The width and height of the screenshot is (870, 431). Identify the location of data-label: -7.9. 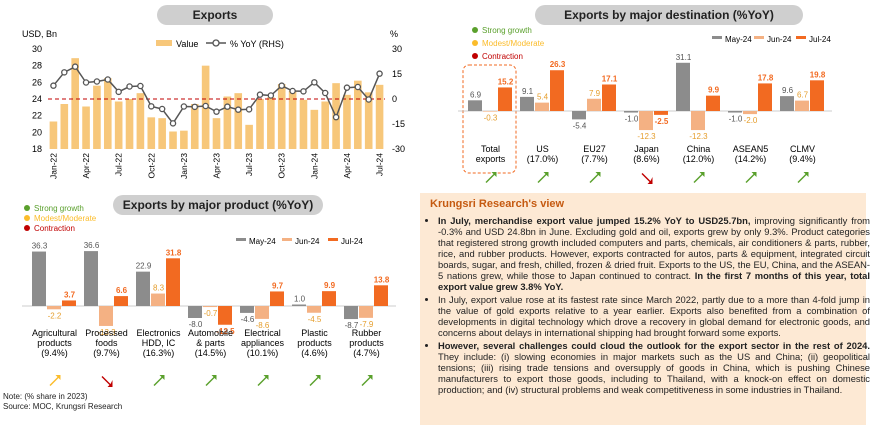
(367, 324).